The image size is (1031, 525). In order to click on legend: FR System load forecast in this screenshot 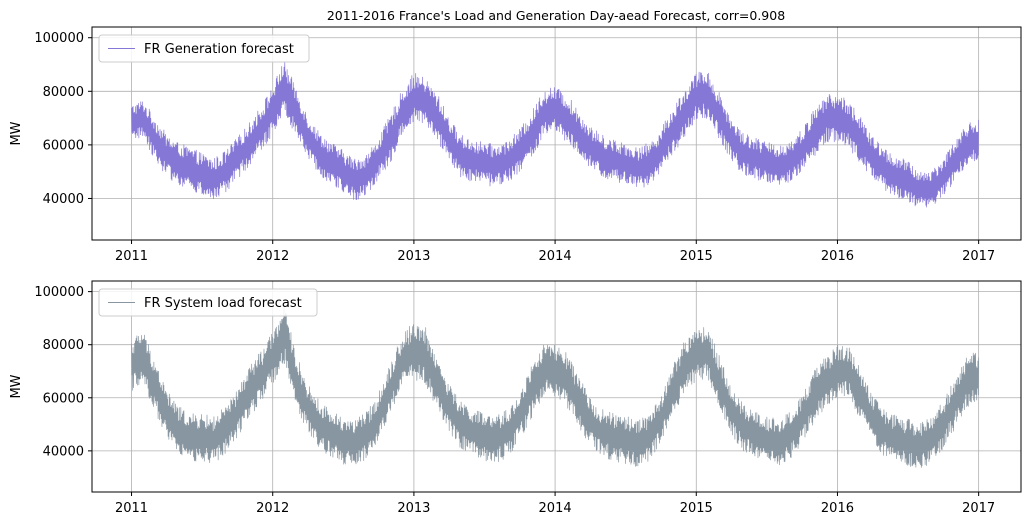, I will do `click(208, 302)`.